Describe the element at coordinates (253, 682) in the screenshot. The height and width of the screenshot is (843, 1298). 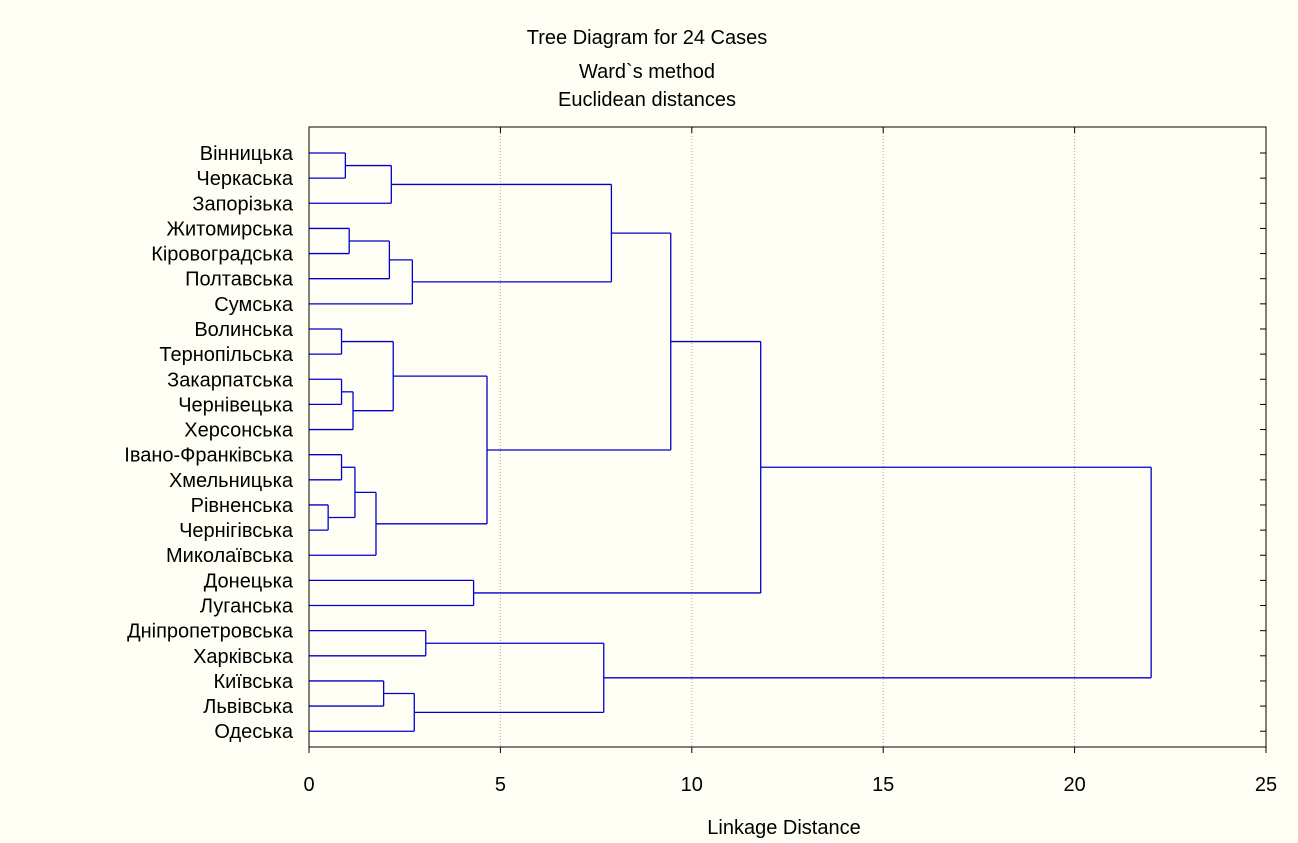
I see `leaf-label: Київська` at that location.